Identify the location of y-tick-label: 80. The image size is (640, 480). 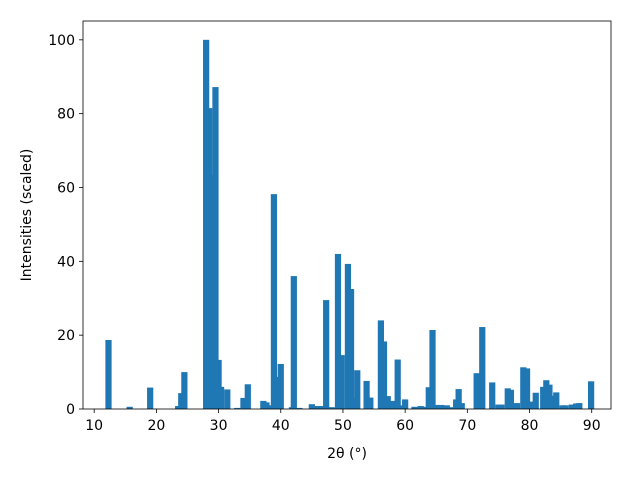
(66, 115).